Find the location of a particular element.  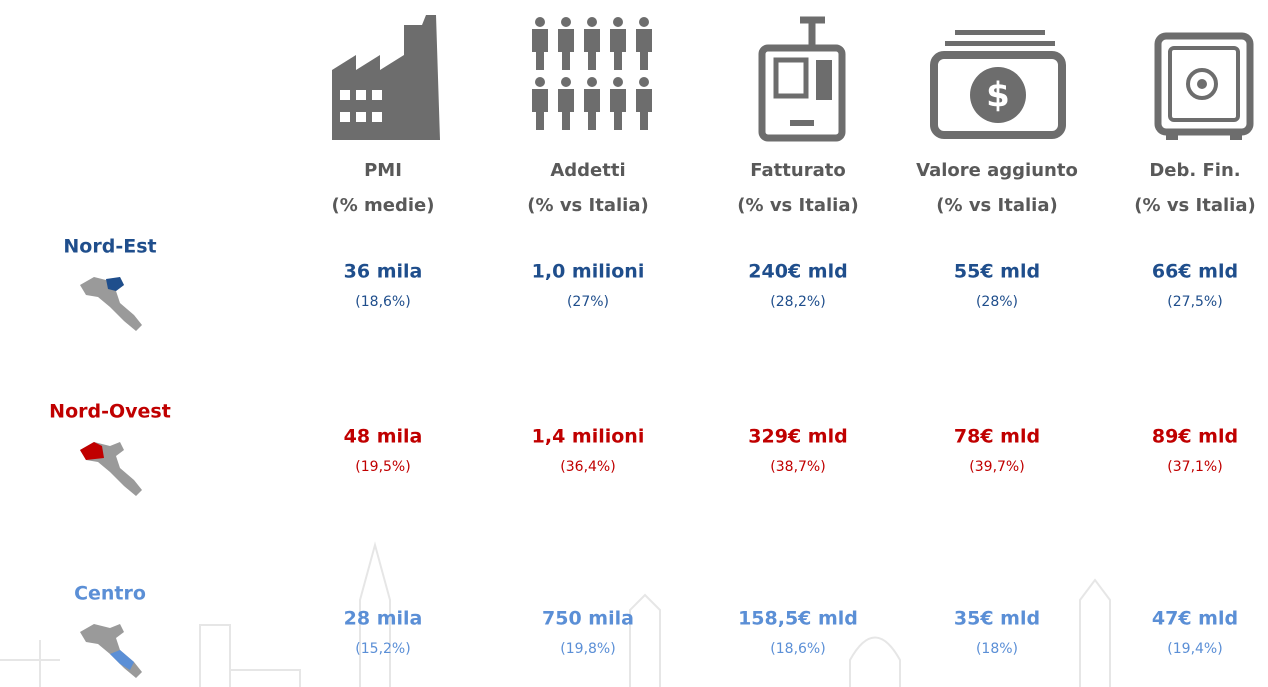

cell-share: (36,4%) is located at coordinates (587, 467).